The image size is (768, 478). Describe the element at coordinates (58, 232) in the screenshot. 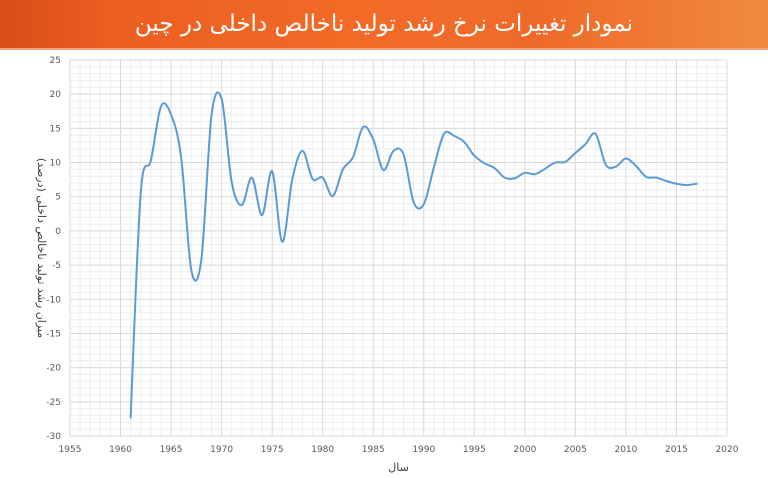

I see `y-tick-label: 0` at that location.